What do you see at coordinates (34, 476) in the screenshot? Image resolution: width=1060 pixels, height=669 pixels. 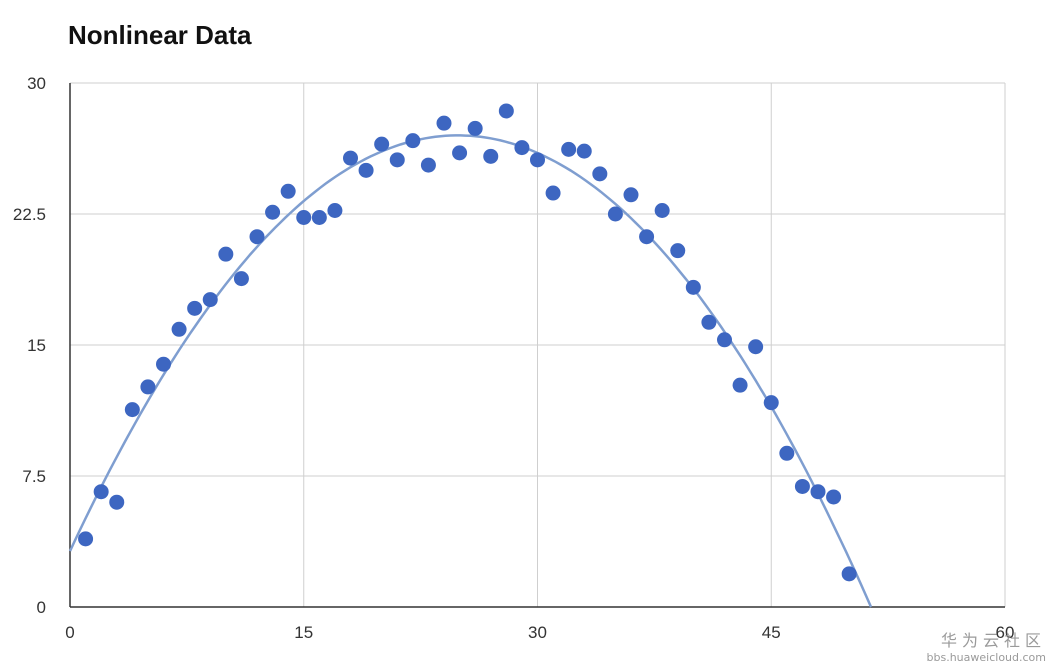 I see `y-tick-label: 7.5` at bounding box center [34, 476].